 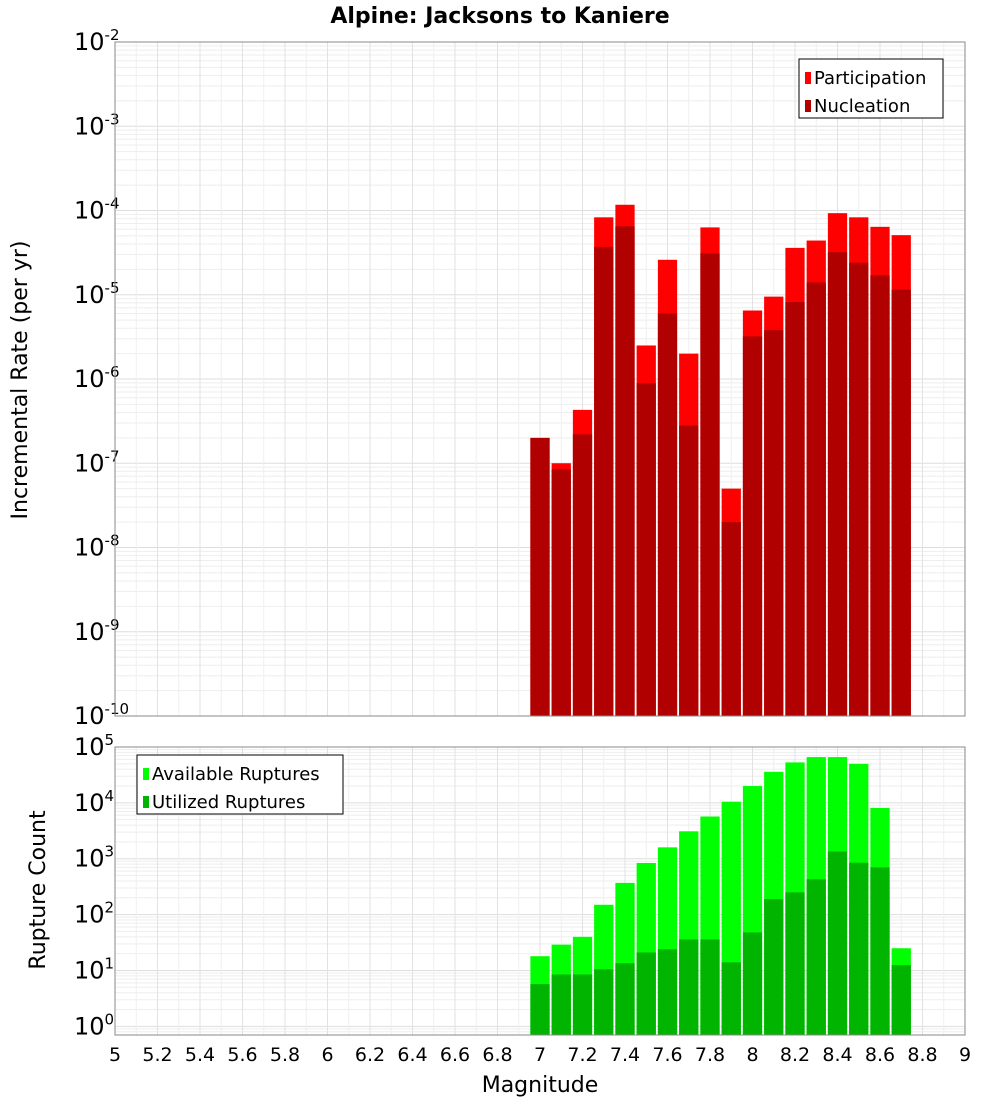 What do you see at coordinates (101, 715) in the screenshot?
I see `y-tick-label: 10⁻¹⁰` at bounding box center [101, 715].